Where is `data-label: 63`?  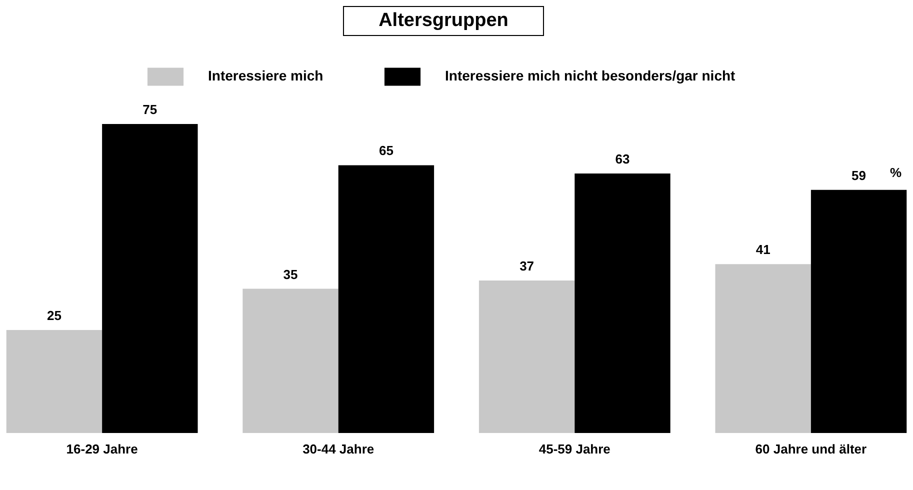
data-label: 63 is located at coordinates (622, 158).